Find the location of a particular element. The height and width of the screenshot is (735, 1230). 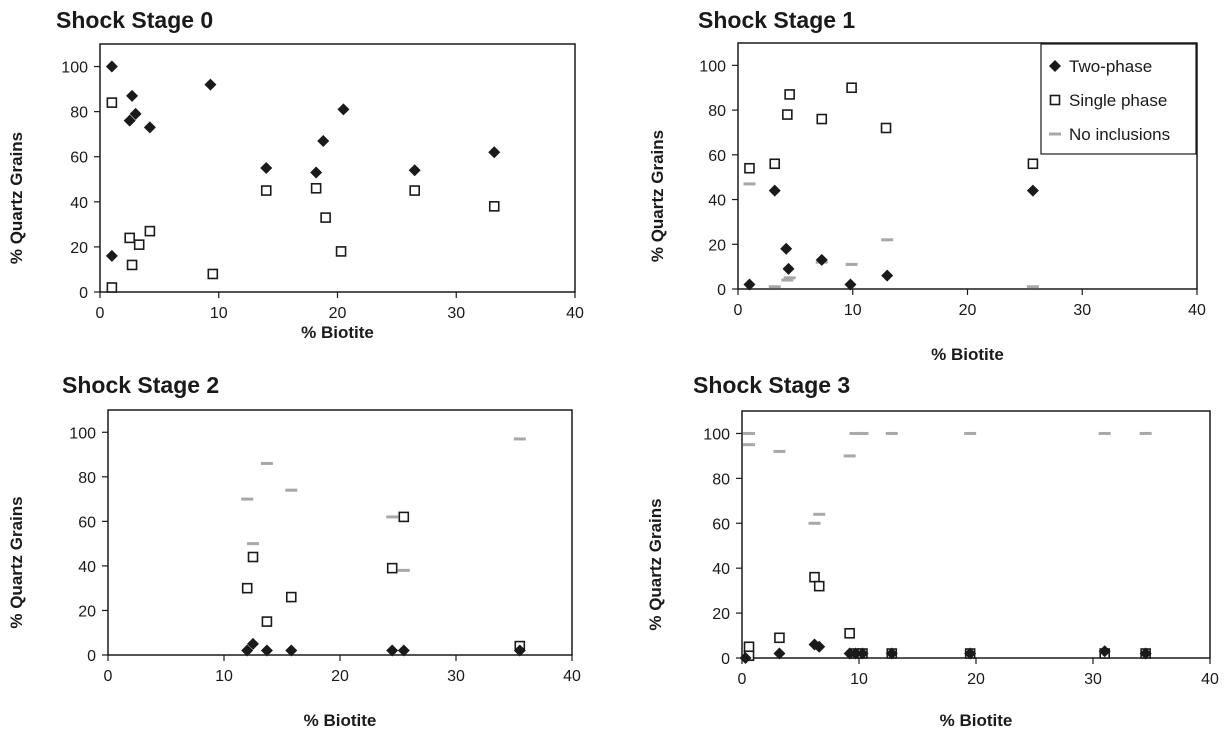

legend-label: Two-phase is located at coordinates (1110, 66).